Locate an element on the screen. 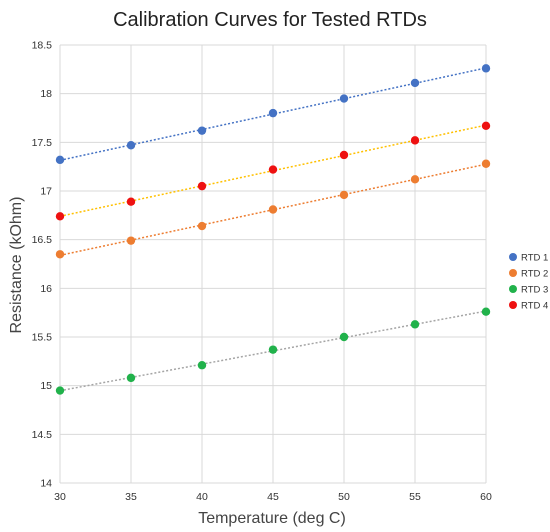  legend: RTD 1 RTD 2 RTD 3 RTD 4 is located at coordinates (528, 282).